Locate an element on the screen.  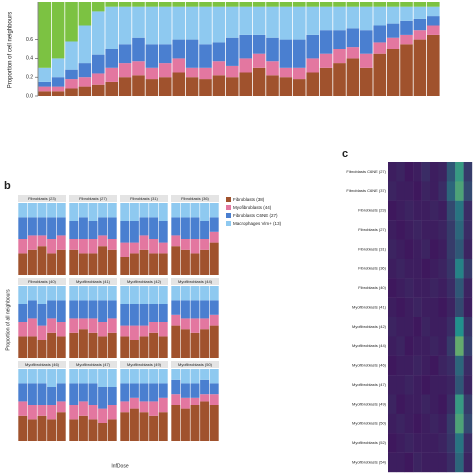
x-axis-label: InfDose is located at coordinates (119, 466).